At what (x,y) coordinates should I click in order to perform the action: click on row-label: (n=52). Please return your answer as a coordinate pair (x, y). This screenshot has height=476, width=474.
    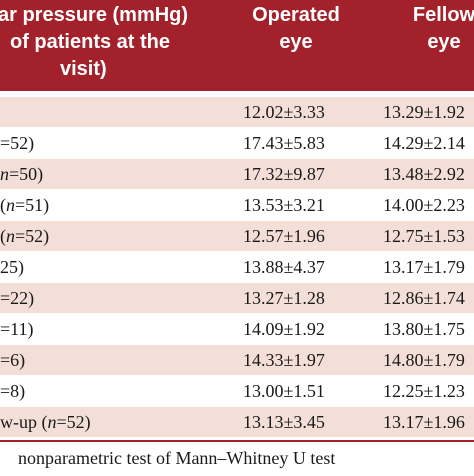
    Looking at the image, I should click on (24, 236).